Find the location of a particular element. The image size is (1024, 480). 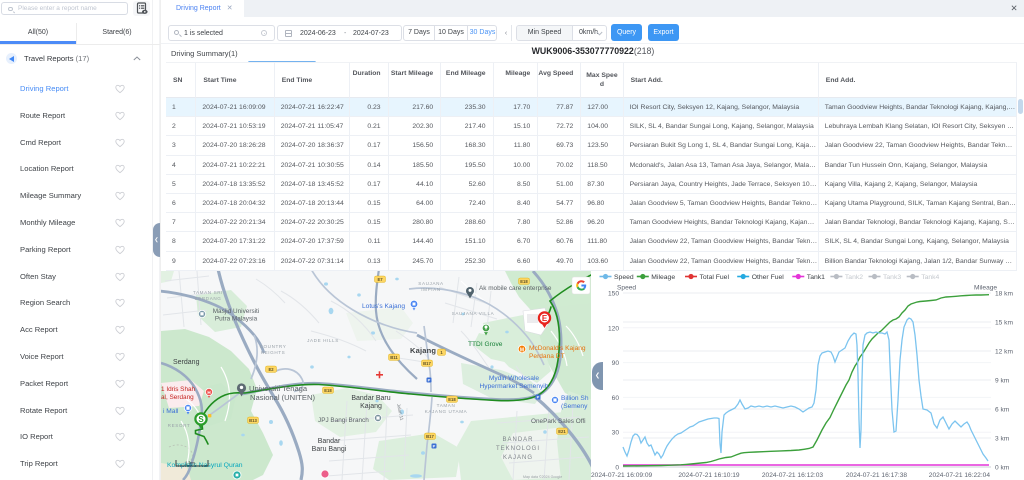

svg-text: McDonald's Kajang is located at coordinates (557, 348).